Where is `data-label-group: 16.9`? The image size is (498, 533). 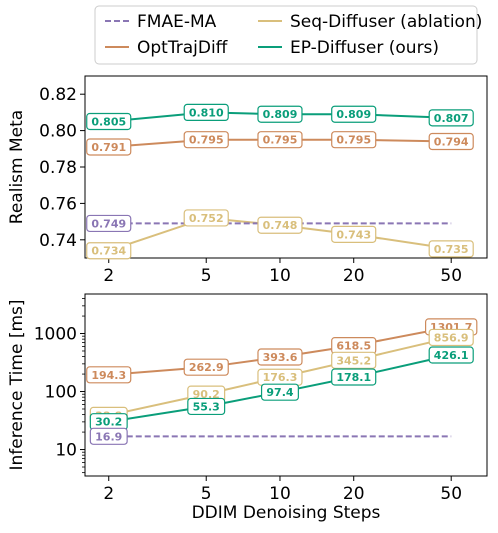
data-label-group: 16.9 is located at coordinates (108, 436).